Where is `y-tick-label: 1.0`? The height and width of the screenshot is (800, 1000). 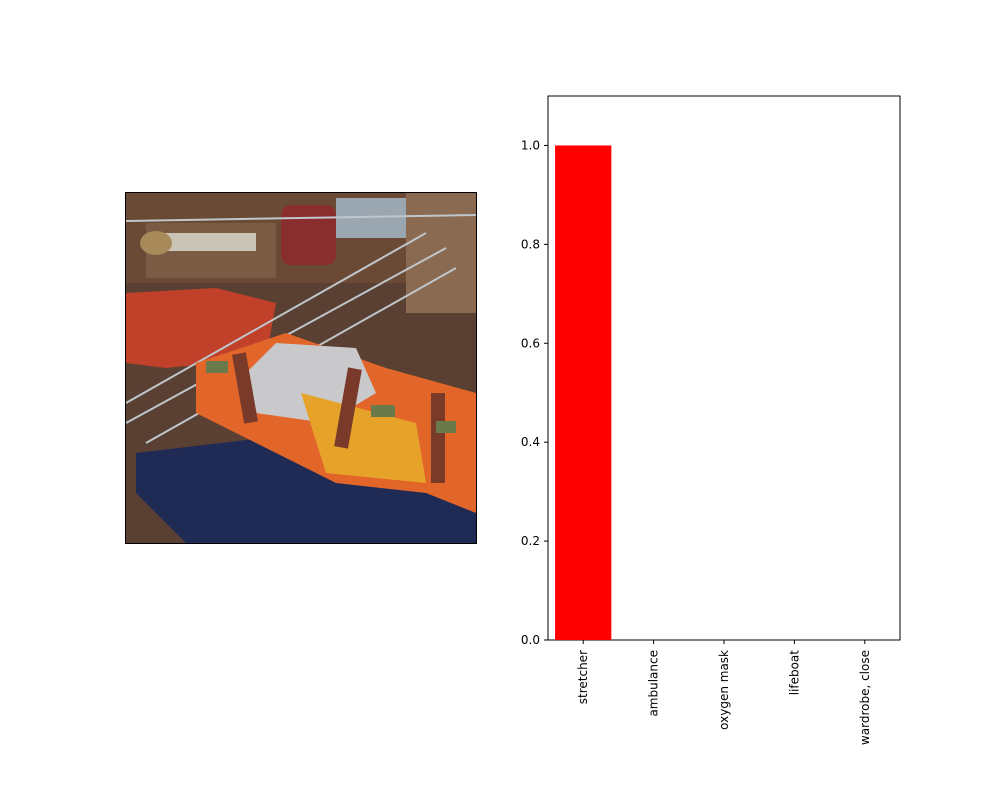
y-tick-label: 1.0 is located at coordinates (530, 145).